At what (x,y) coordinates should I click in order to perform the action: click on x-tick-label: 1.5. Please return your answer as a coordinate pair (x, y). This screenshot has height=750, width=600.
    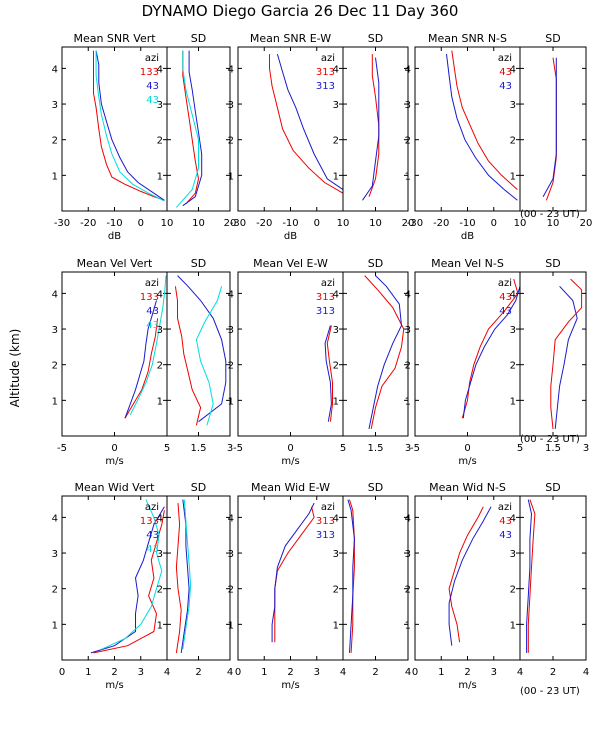
    Looking at the image, I should click on (376, 448).